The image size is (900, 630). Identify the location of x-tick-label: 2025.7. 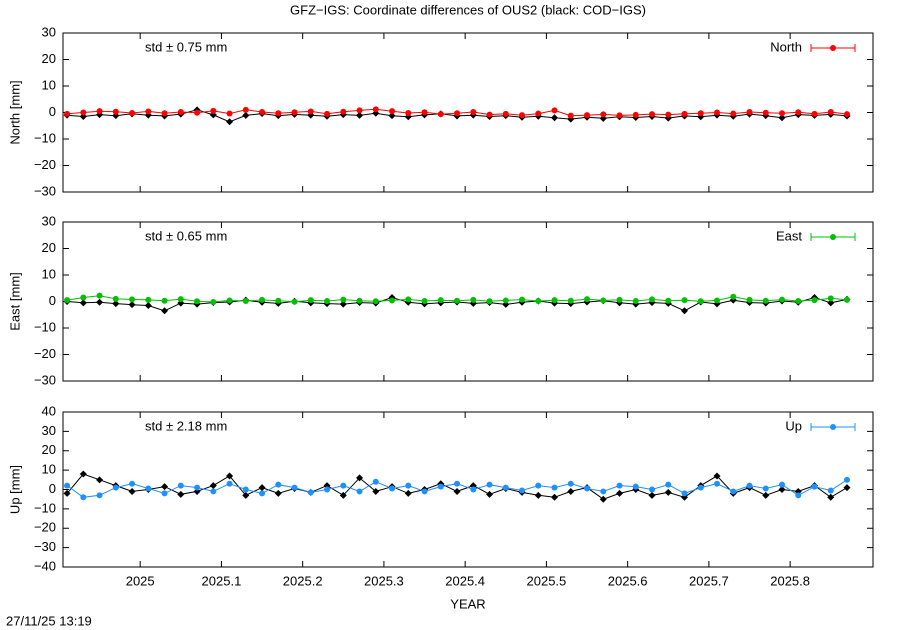
(709, 580).